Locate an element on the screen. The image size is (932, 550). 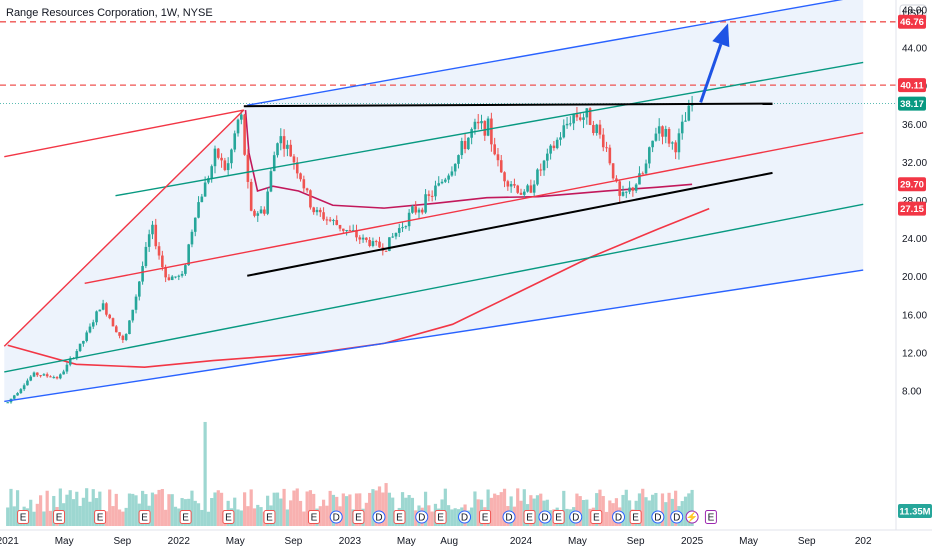
dividend-marker-label: D is located at coordinates (544, 518).